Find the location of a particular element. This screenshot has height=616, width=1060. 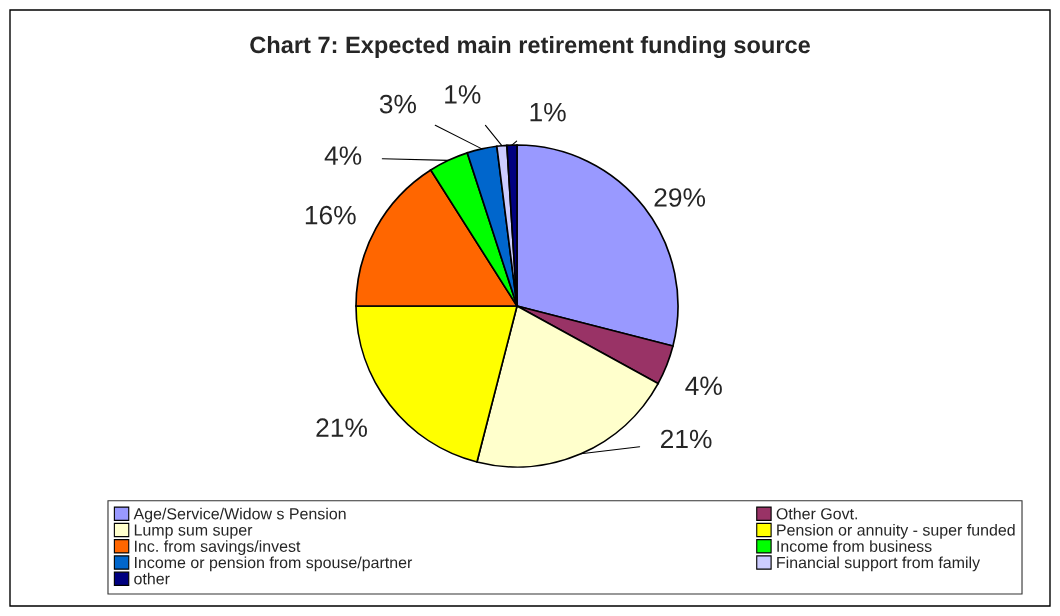

legend-label: Income from business is located at coordinates (854, 546).